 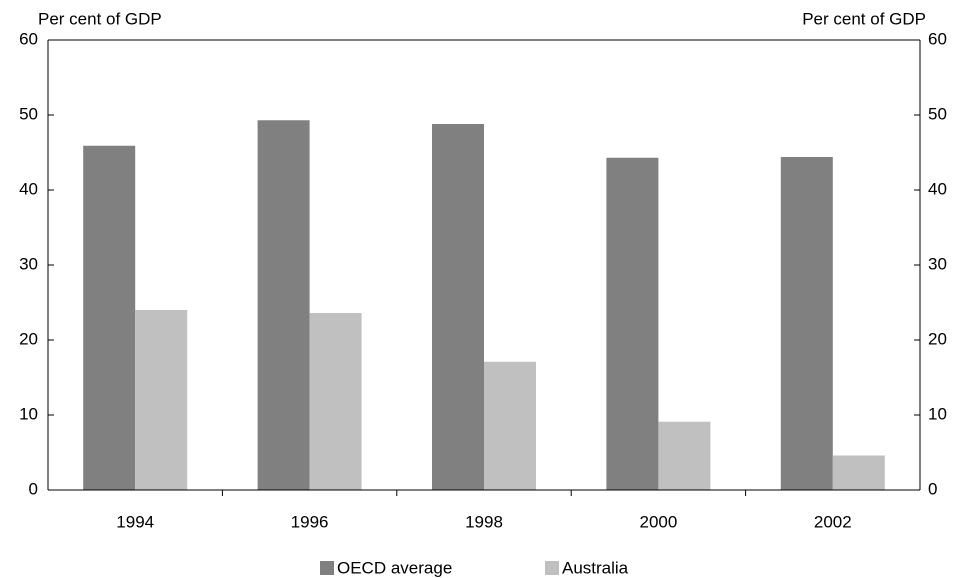 I want to click on x-tick-label: 1994, so click(x=135, y=521).